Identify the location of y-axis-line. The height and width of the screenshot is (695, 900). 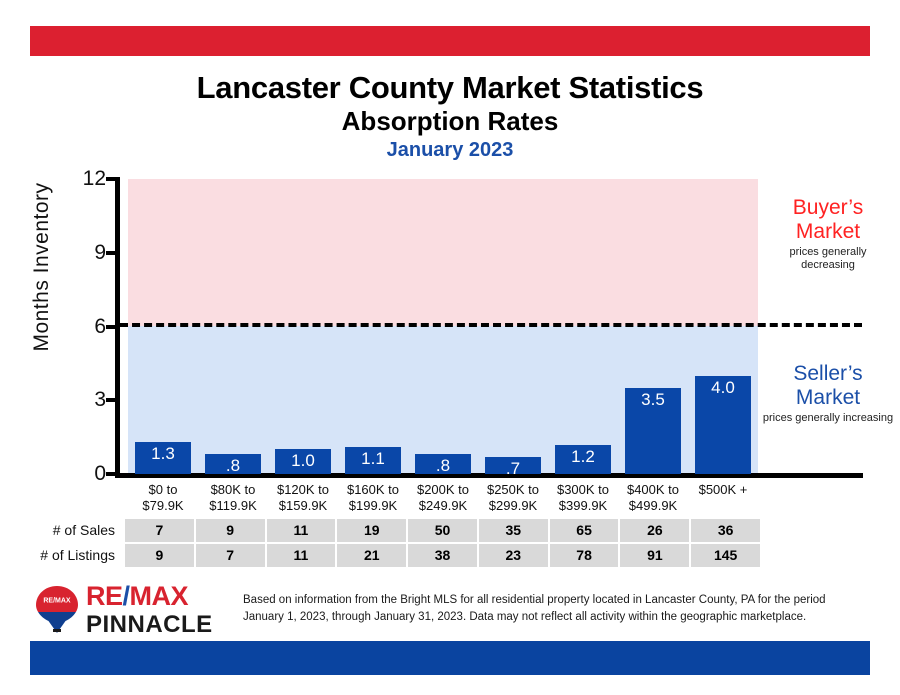
(117, 327).